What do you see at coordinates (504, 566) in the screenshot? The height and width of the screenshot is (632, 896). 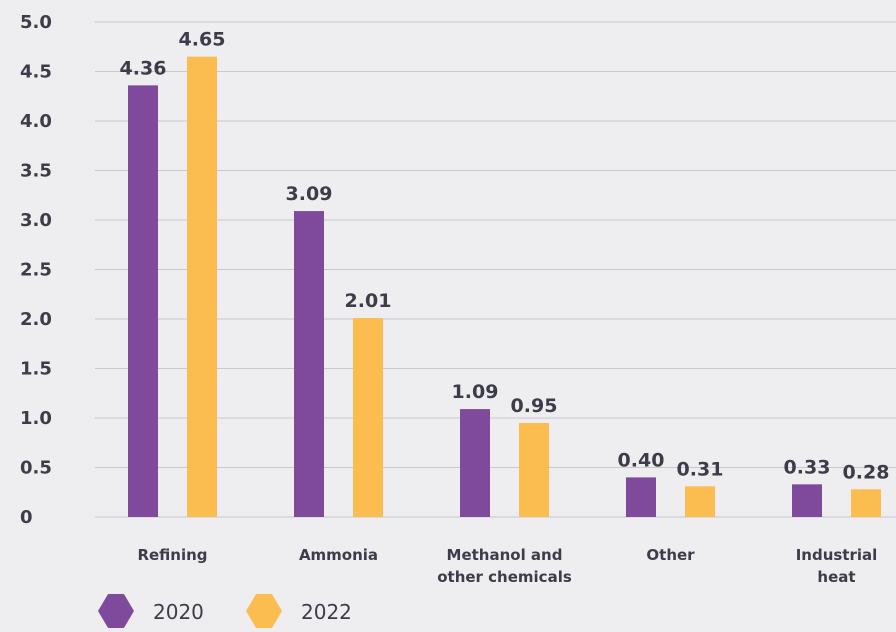 I see `category-label: Methanol and other chemicals` at bounding box center [504, 566].